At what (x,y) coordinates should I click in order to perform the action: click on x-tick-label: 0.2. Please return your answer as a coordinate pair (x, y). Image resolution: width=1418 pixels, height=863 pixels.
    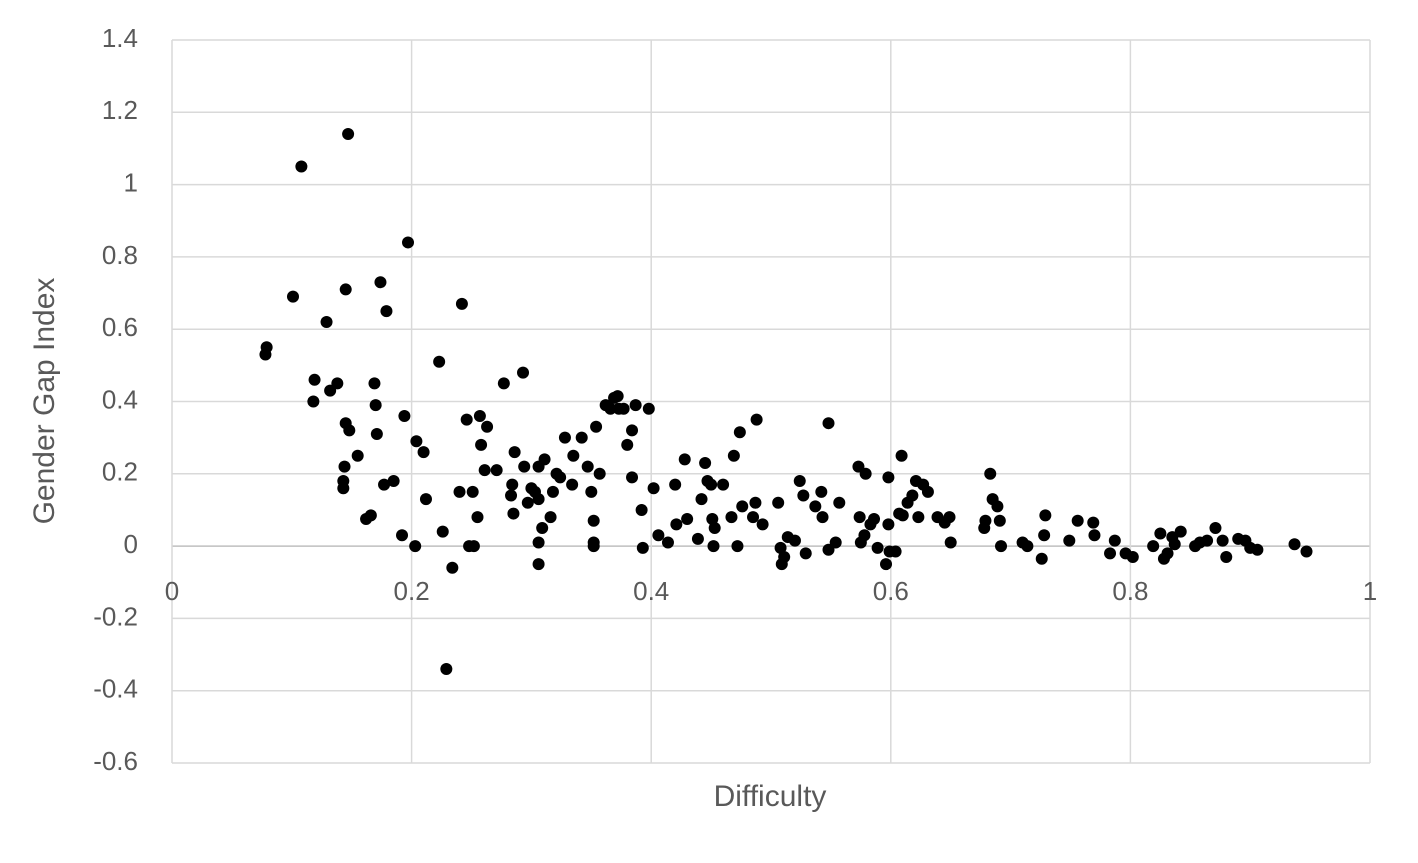
    Looking at the image, I should click on (412, 591).